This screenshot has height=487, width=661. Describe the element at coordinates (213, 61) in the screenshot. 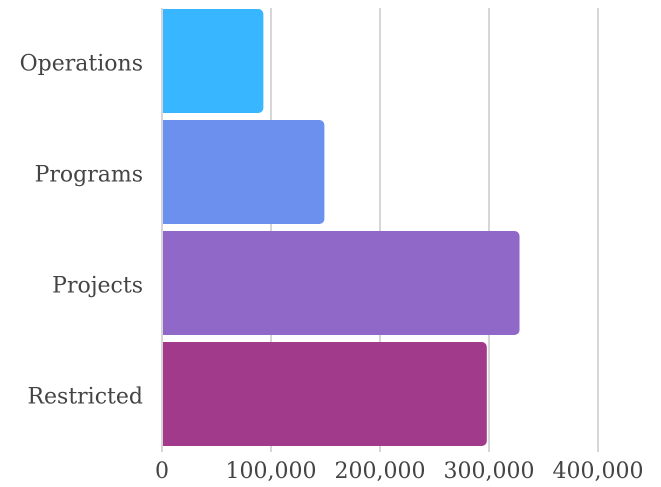

I see `bar-operations` at that location.